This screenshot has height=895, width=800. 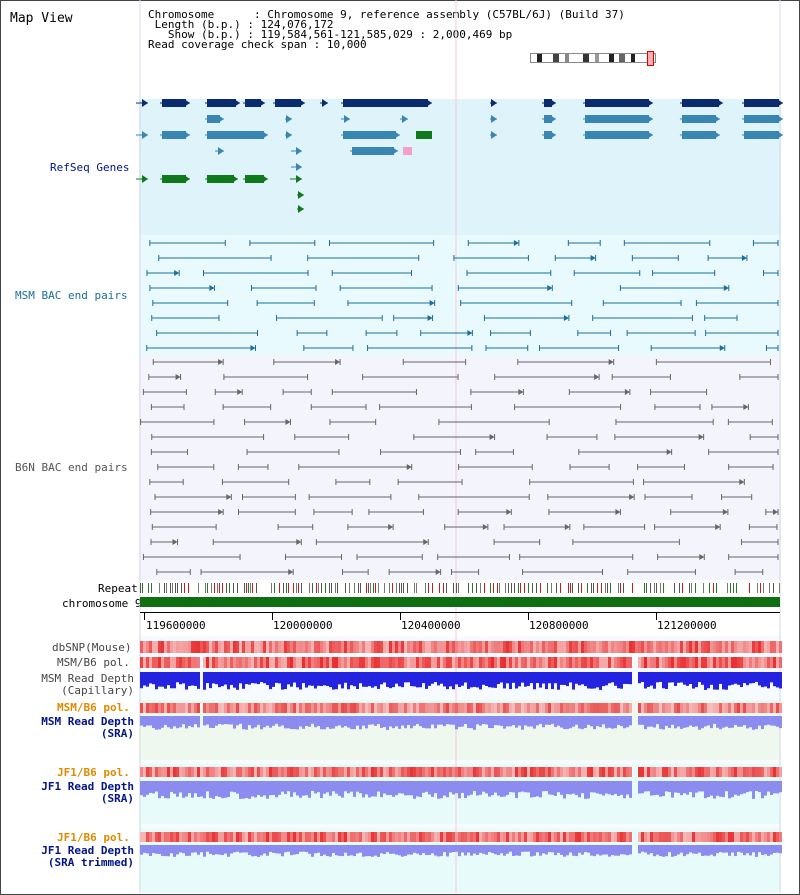 What do you see at coordinates (593, 58) in the screenshot?
I see `chromosome-ideogram` at bounding box center [593, 58].